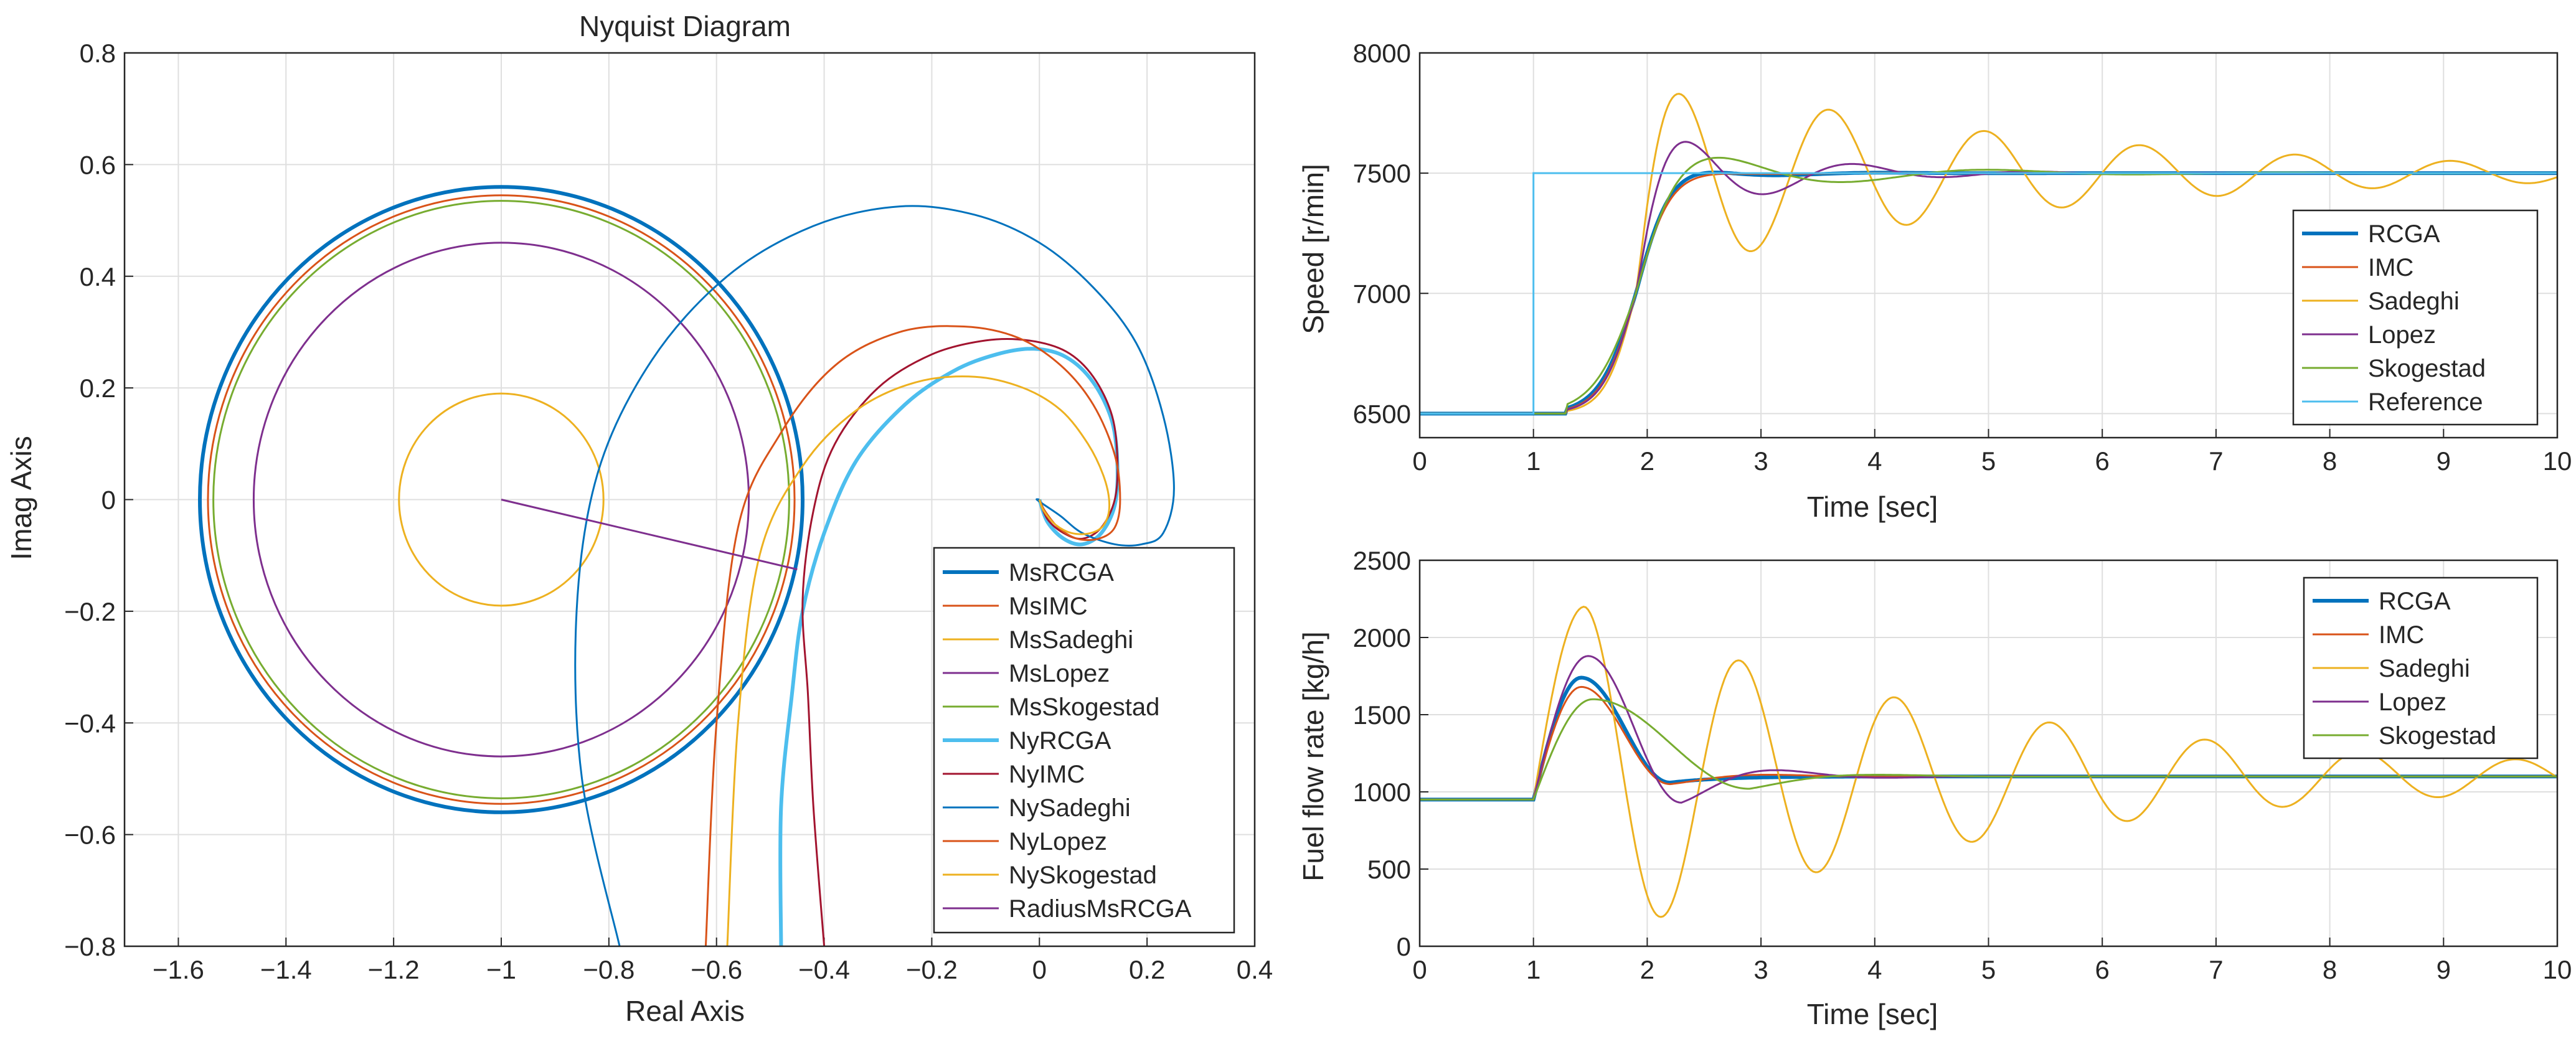 This screenshot has width=2576, height=1044. I want to click on x-tick-label: −0.4, so click(824, 969).